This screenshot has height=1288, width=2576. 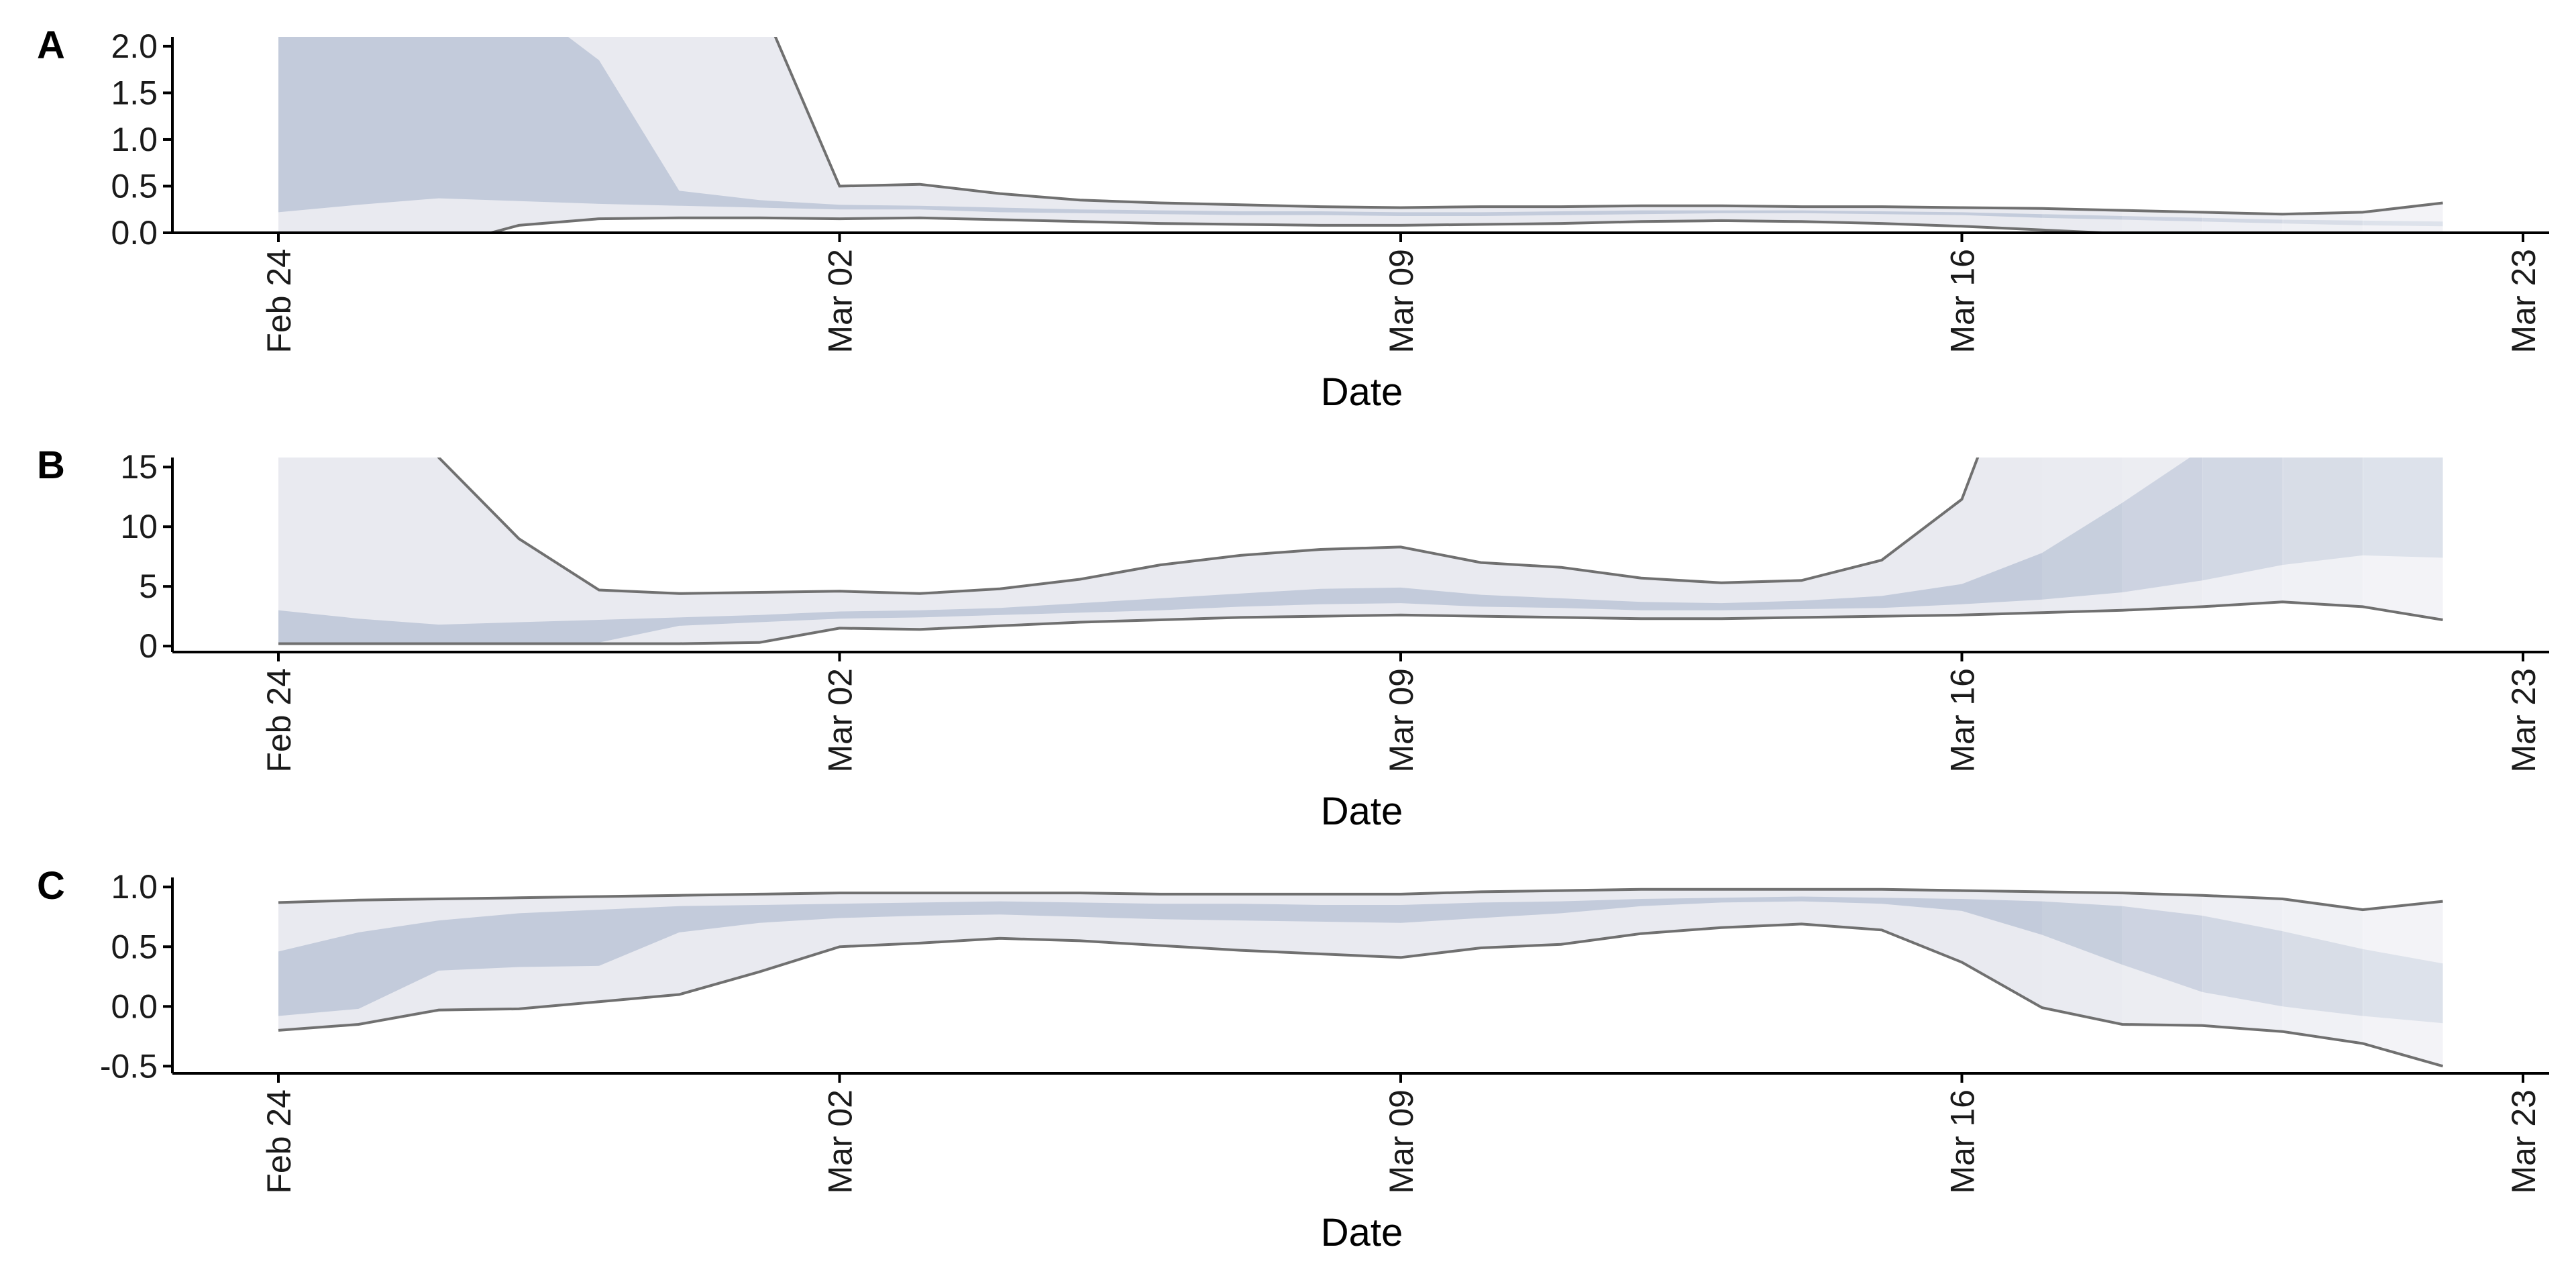 What do you see at coordinates (139, 526) in the screenshot?
I see `y-tick-label: 10` at bounding box center [139, 526].